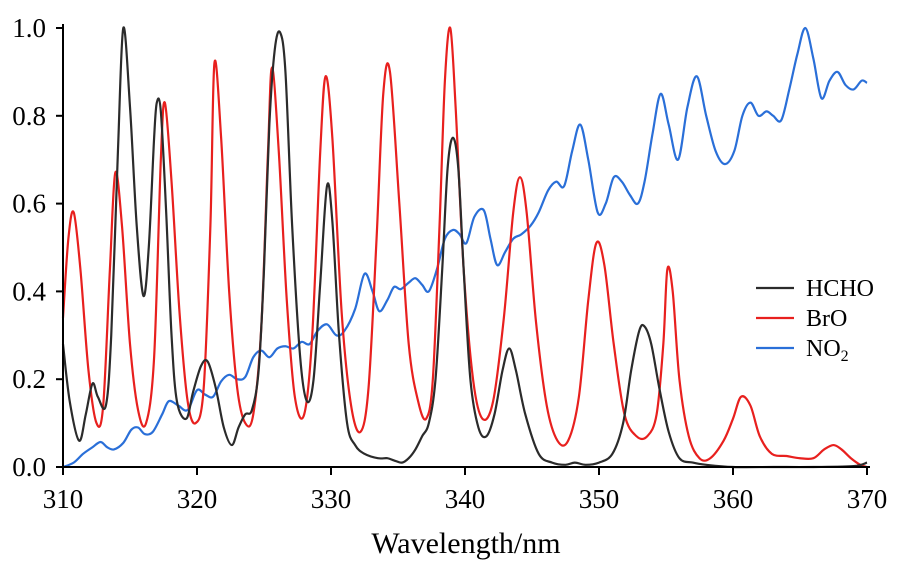  I want to click on x-tick-label: 340, so click(465, 499).